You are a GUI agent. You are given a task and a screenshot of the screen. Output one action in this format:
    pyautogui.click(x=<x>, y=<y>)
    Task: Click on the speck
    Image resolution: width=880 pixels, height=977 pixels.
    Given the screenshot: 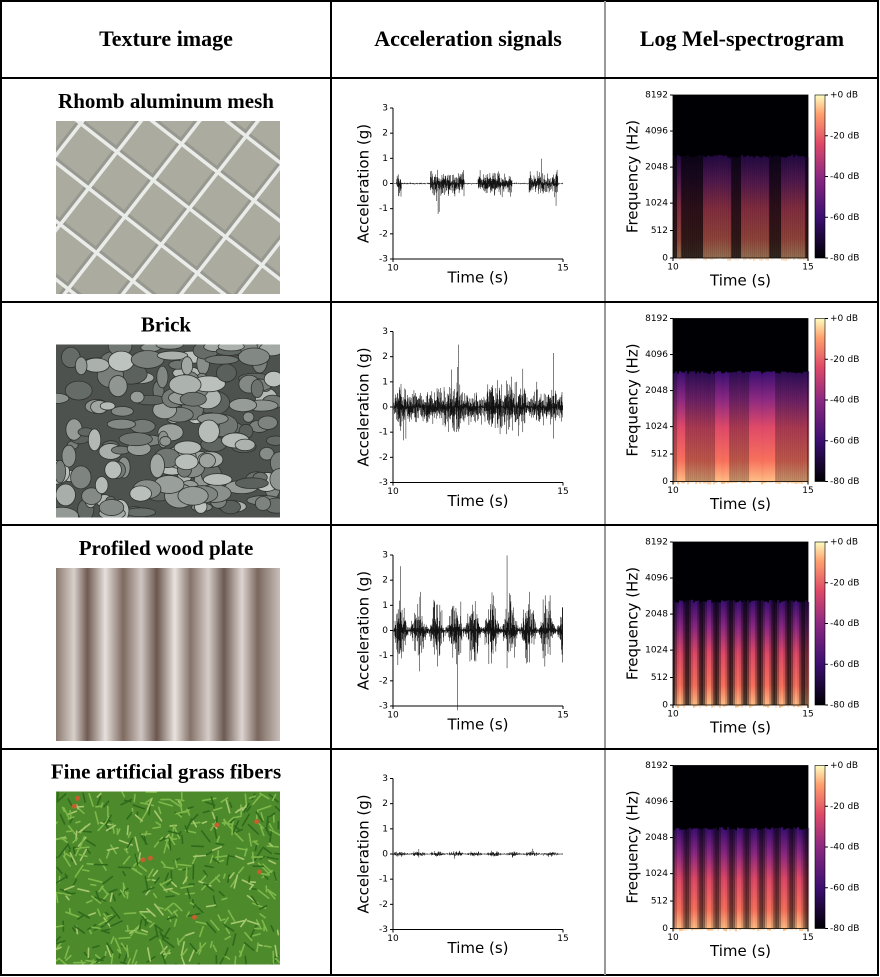 What is the action you would take?
    pyautogui.click(x=150, y=858)
    